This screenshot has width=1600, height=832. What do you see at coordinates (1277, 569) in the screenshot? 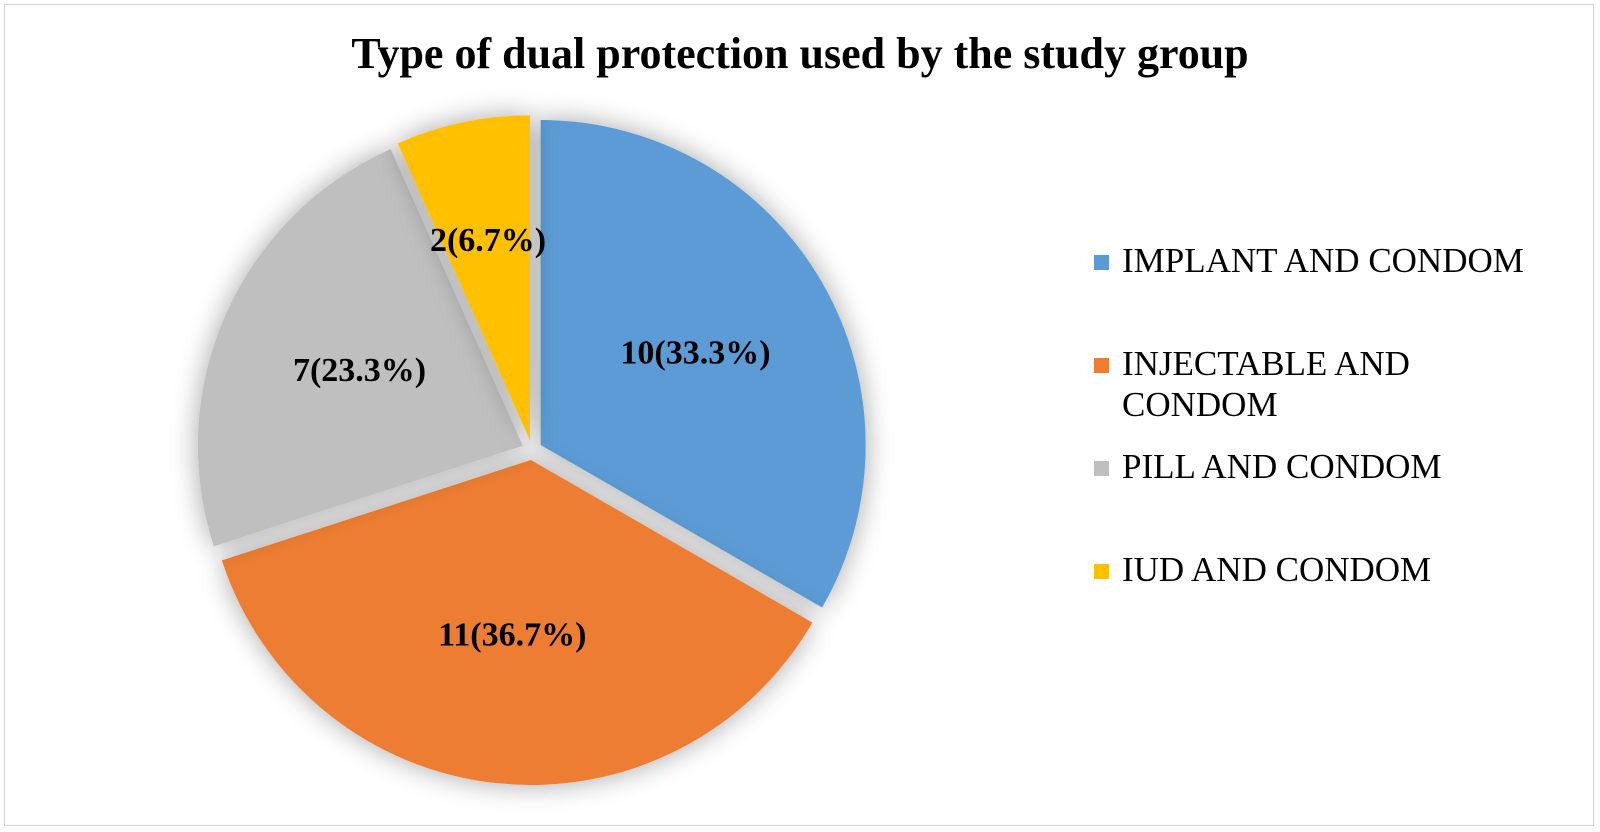
I see `legend-label: IUD AND CONDOM` at bounding box center [1277, 569].